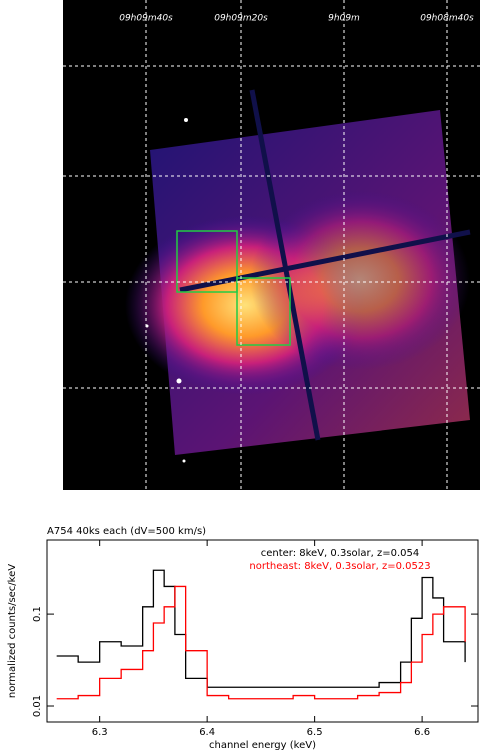  I want to click on x-tick-label: 6.3, so click(100, 732).